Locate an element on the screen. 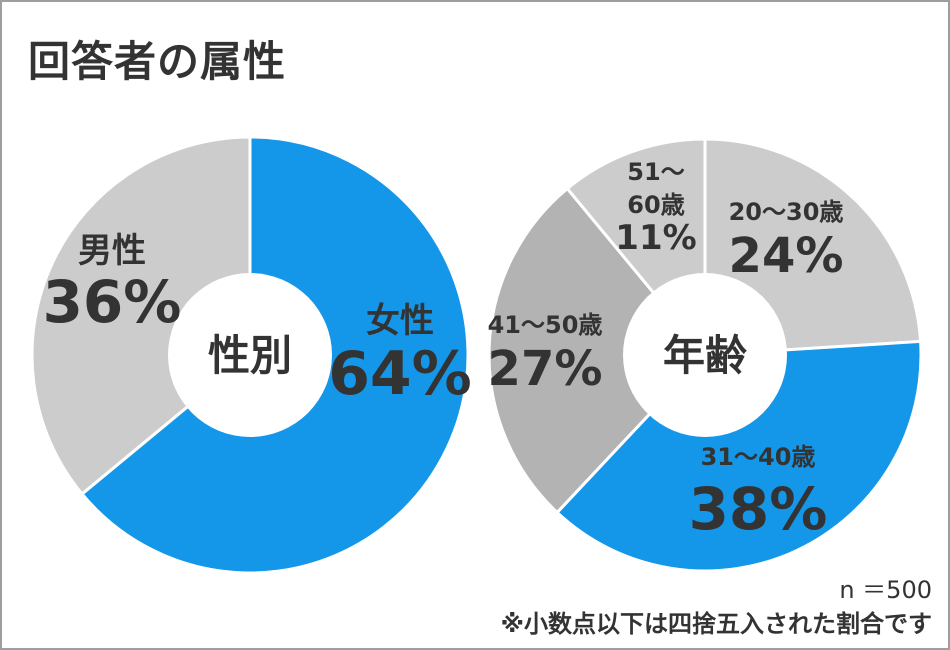 The image size is (950, 650). pie-center-label: 性別 is located at coordinates (250, 355).